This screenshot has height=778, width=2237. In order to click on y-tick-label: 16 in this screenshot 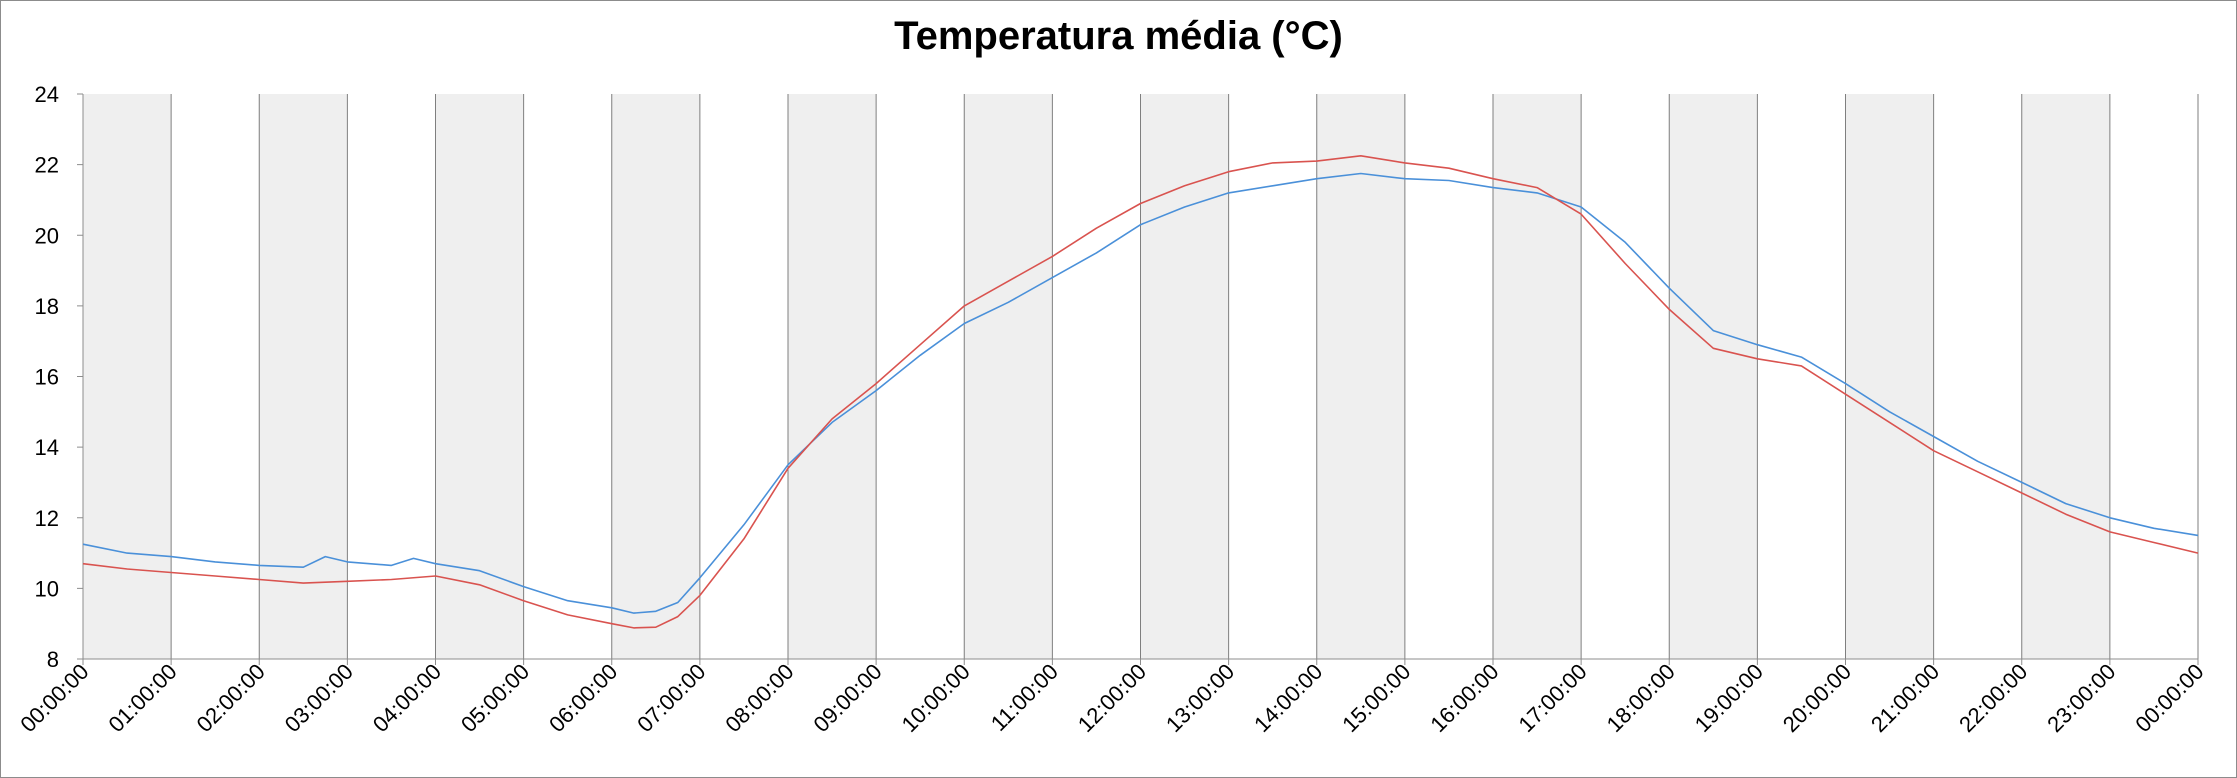, I will do `click(47, 377)`.